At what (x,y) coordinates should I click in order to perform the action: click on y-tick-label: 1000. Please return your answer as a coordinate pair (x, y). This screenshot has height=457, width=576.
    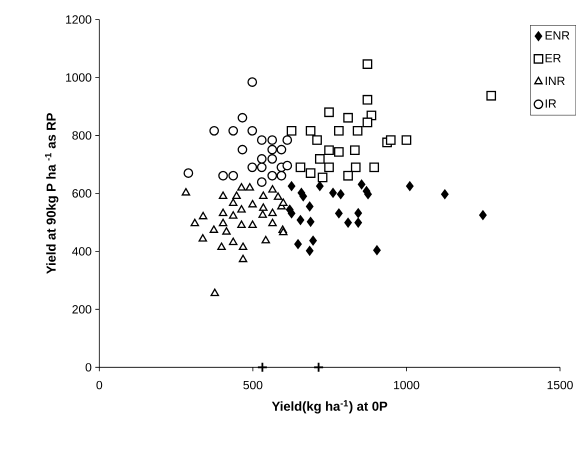
    Looking at the image, I should click on (79, 77).